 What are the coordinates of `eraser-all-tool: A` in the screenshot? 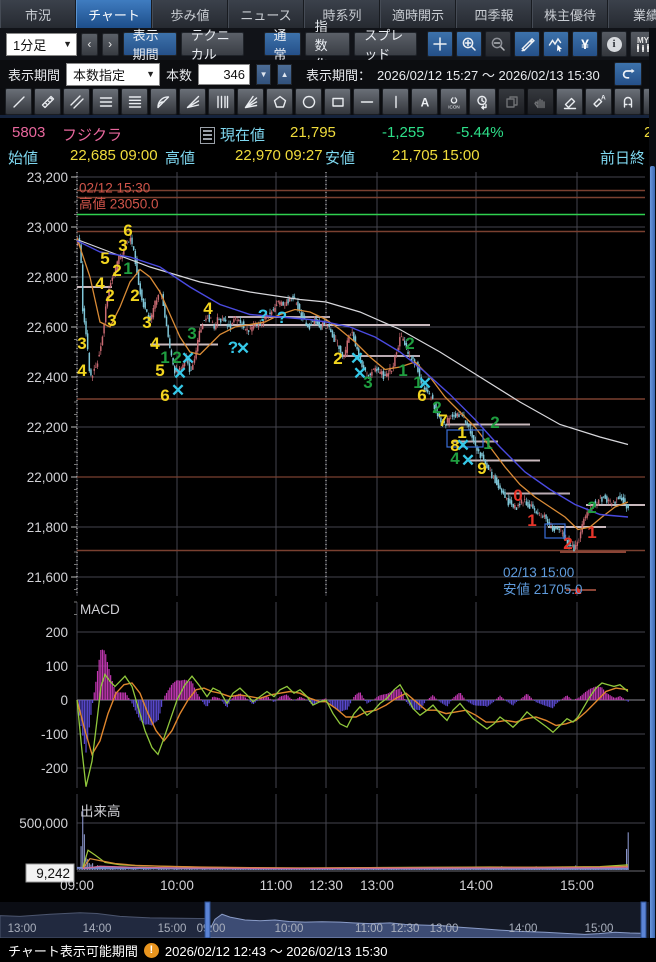 It's located at (598, 101).